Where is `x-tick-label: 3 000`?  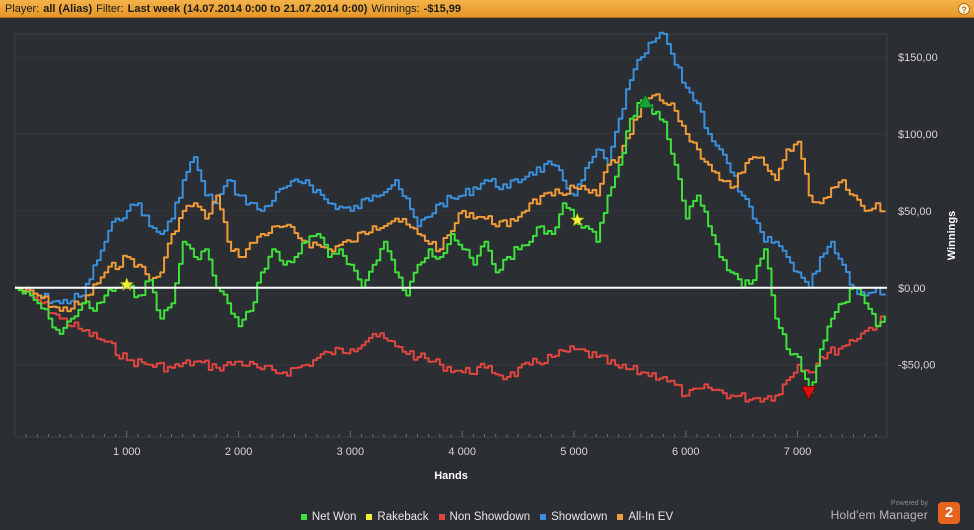 x-tick-label: 3 000 is located at coordinates (351, 452).